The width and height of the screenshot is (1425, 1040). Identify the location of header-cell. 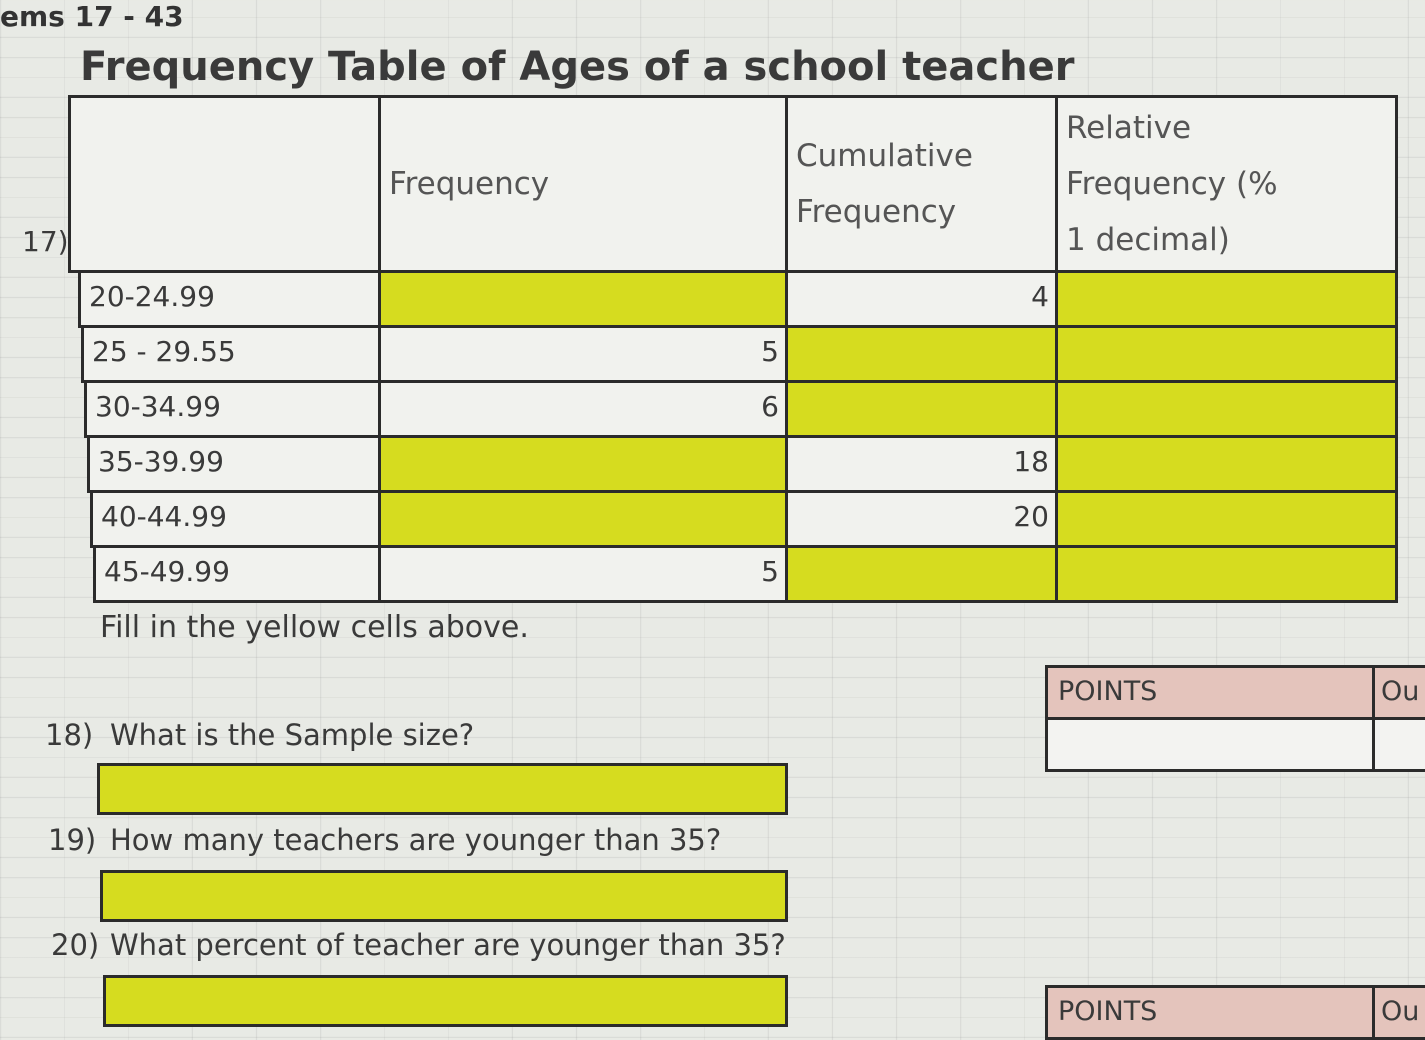
(224, 184).